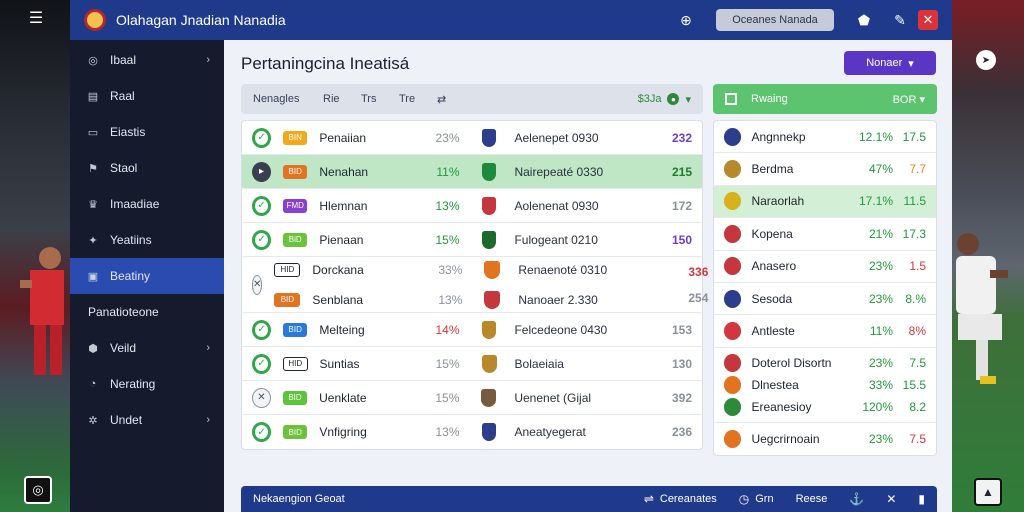 The height and width of the screenshot is (512, 1024). Describe the element at coordinates (471, 269) in the screenshot. I see `row-pair: HID Dorckana 33% Renaenoté 0310` at that location.